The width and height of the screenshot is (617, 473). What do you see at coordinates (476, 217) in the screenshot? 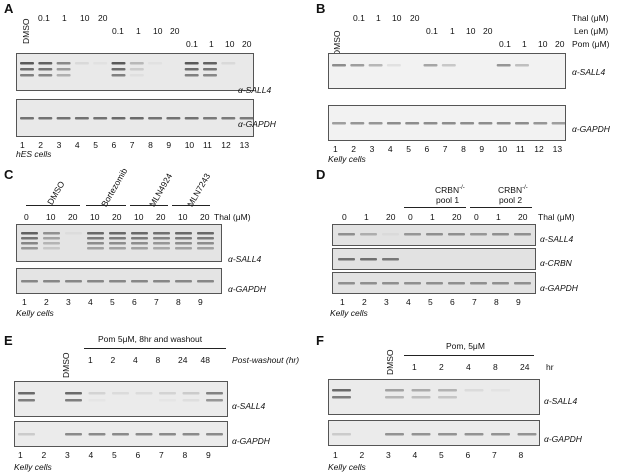
I see `thal-conc-d-7: 0` at bounding box center [476, 217].